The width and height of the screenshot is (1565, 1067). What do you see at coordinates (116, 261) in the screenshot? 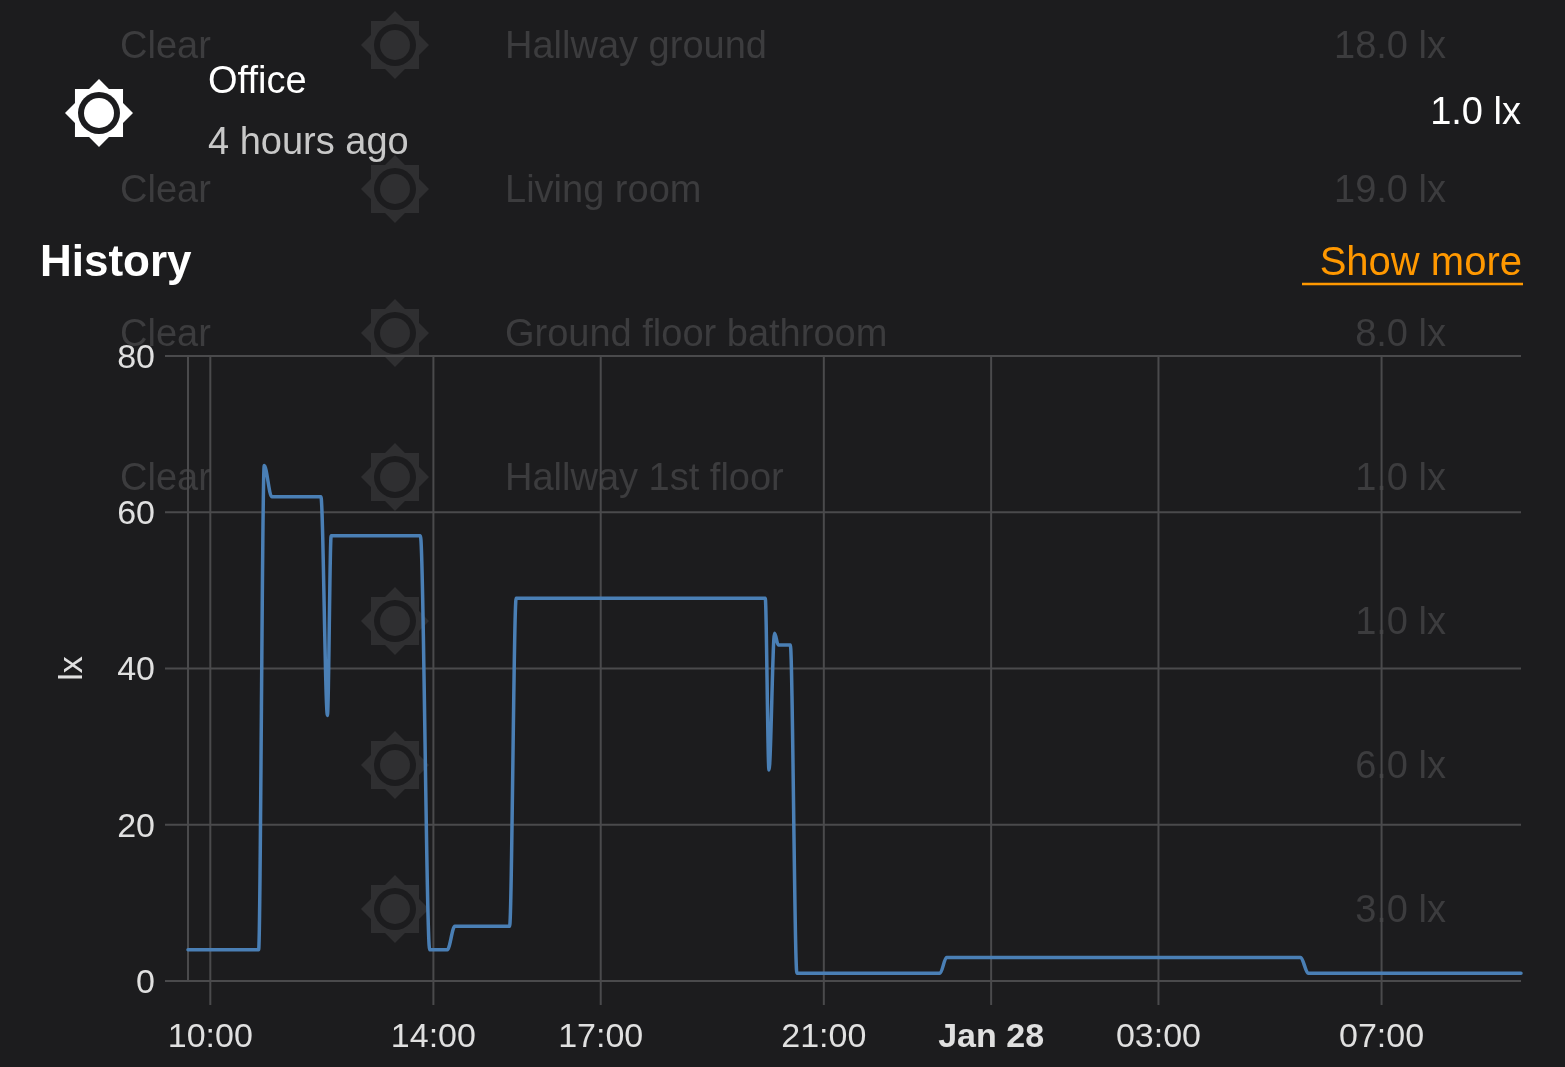
I see `text: History` at bounding box center [116, 261].